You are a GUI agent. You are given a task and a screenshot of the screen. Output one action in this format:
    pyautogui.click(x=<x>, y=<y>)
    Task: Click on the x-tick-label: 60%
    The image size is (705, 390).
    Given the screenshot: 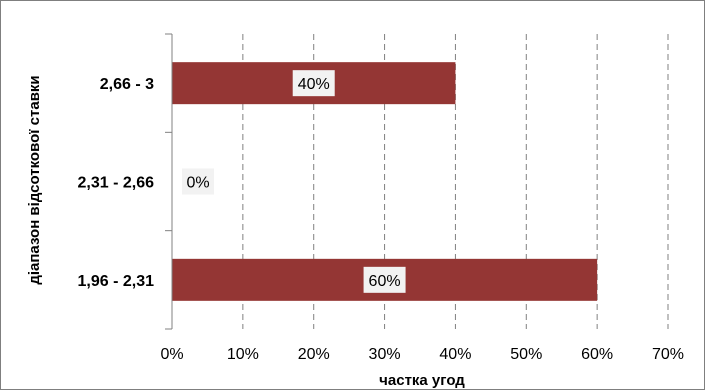 What is the action you would take?
    pyautogui.click(x=597, y=354)
    